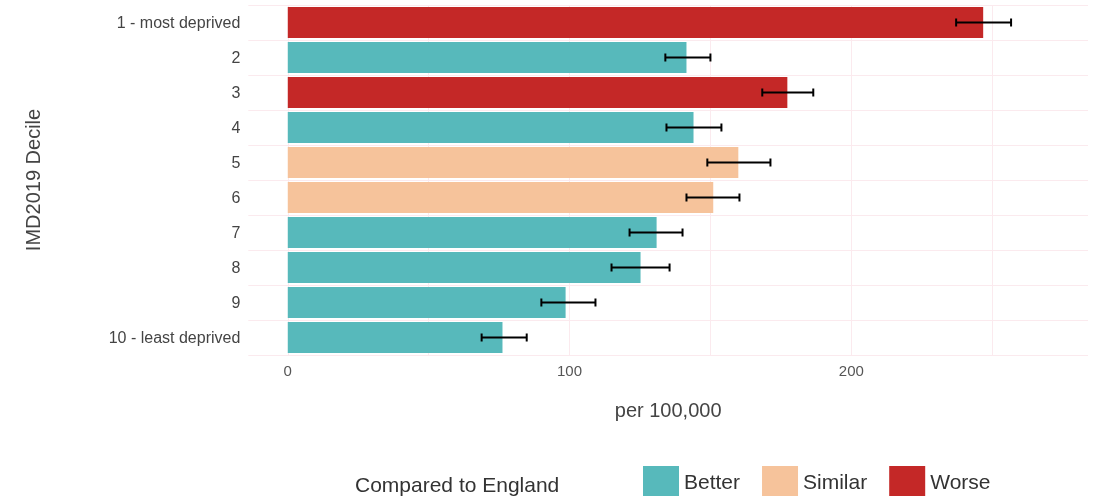 Image resolution: width=1097 pixels, height=502 pixels. What do you see at coordinates (457, 484) in the screenshot?
I see `legend-title: Compared to England` at bounding box center [457, 484].